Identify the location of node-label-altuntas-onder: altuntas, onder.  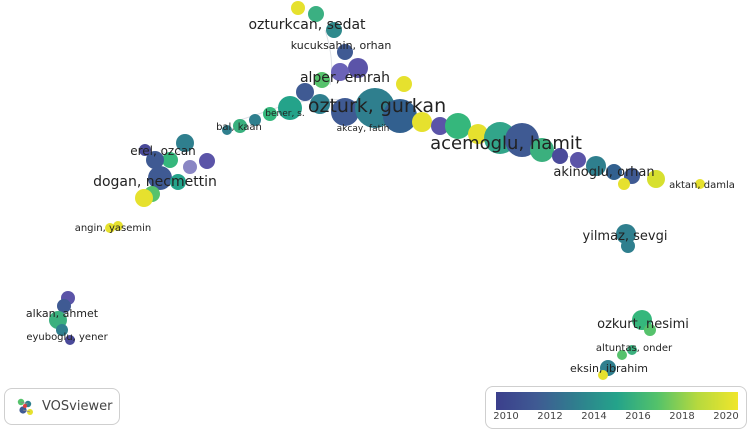
(634, 348).